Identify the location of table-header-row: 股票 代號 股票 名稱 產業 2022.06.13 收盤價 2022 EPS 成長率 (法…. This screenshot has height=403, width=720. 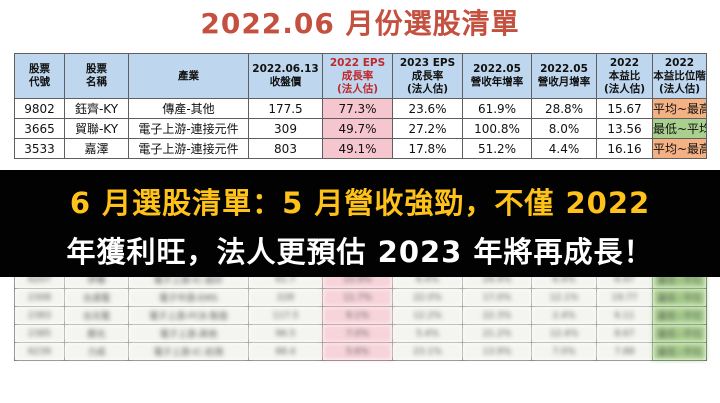
(360, 76).